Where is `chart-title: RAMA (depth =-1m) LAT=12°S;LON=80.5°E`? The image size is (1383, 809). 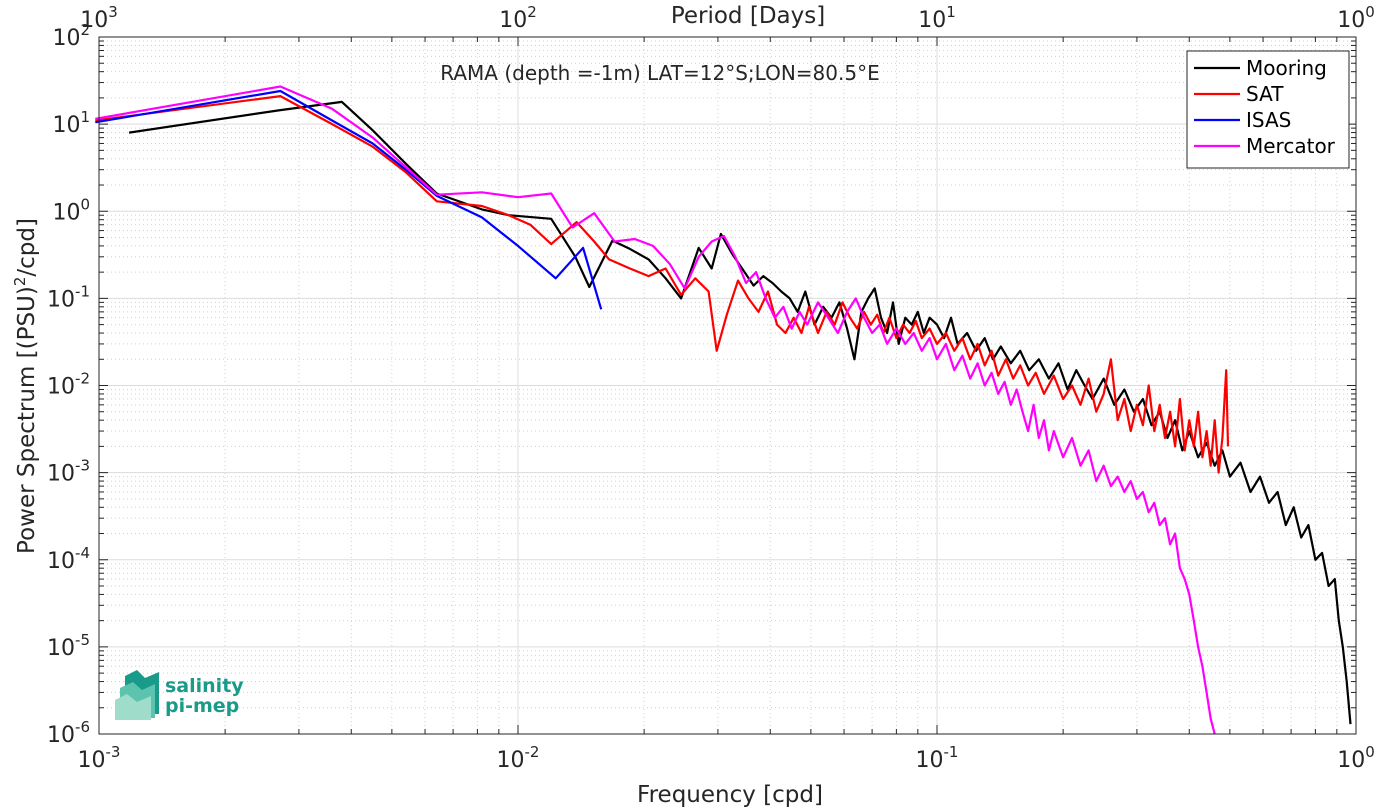
chart-title: RAMA (depth =-1m) LAT=12°S;LON=80.5°E is located at coordinates (659, 73).